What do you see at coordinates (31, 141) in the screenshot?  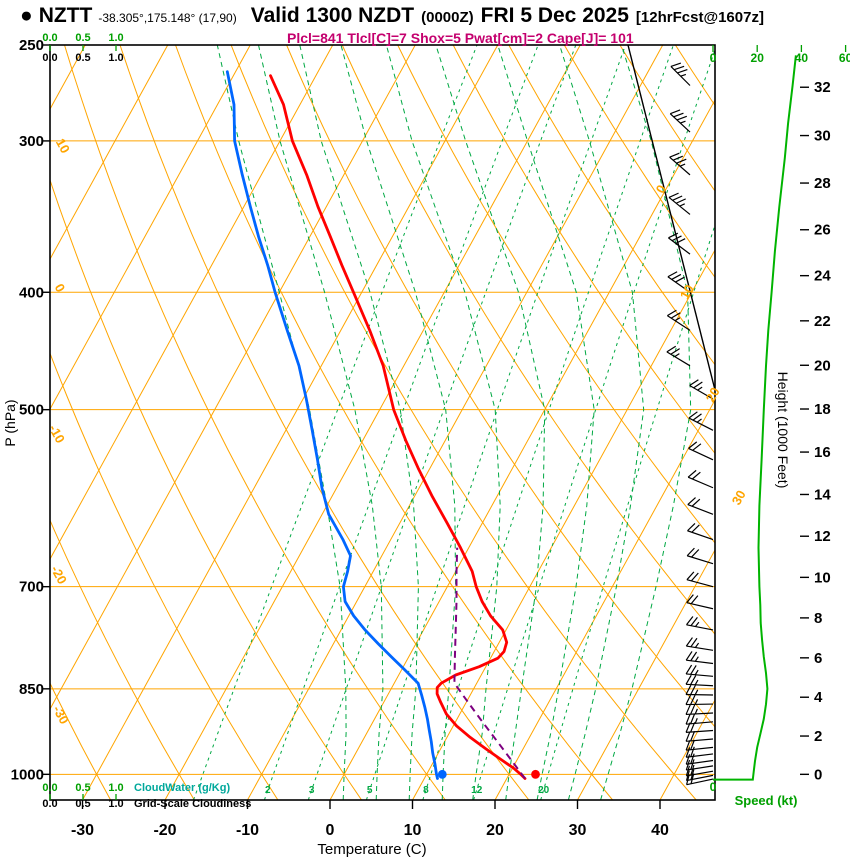 I see `svg-text: 300` at bounding box center [31, 141].